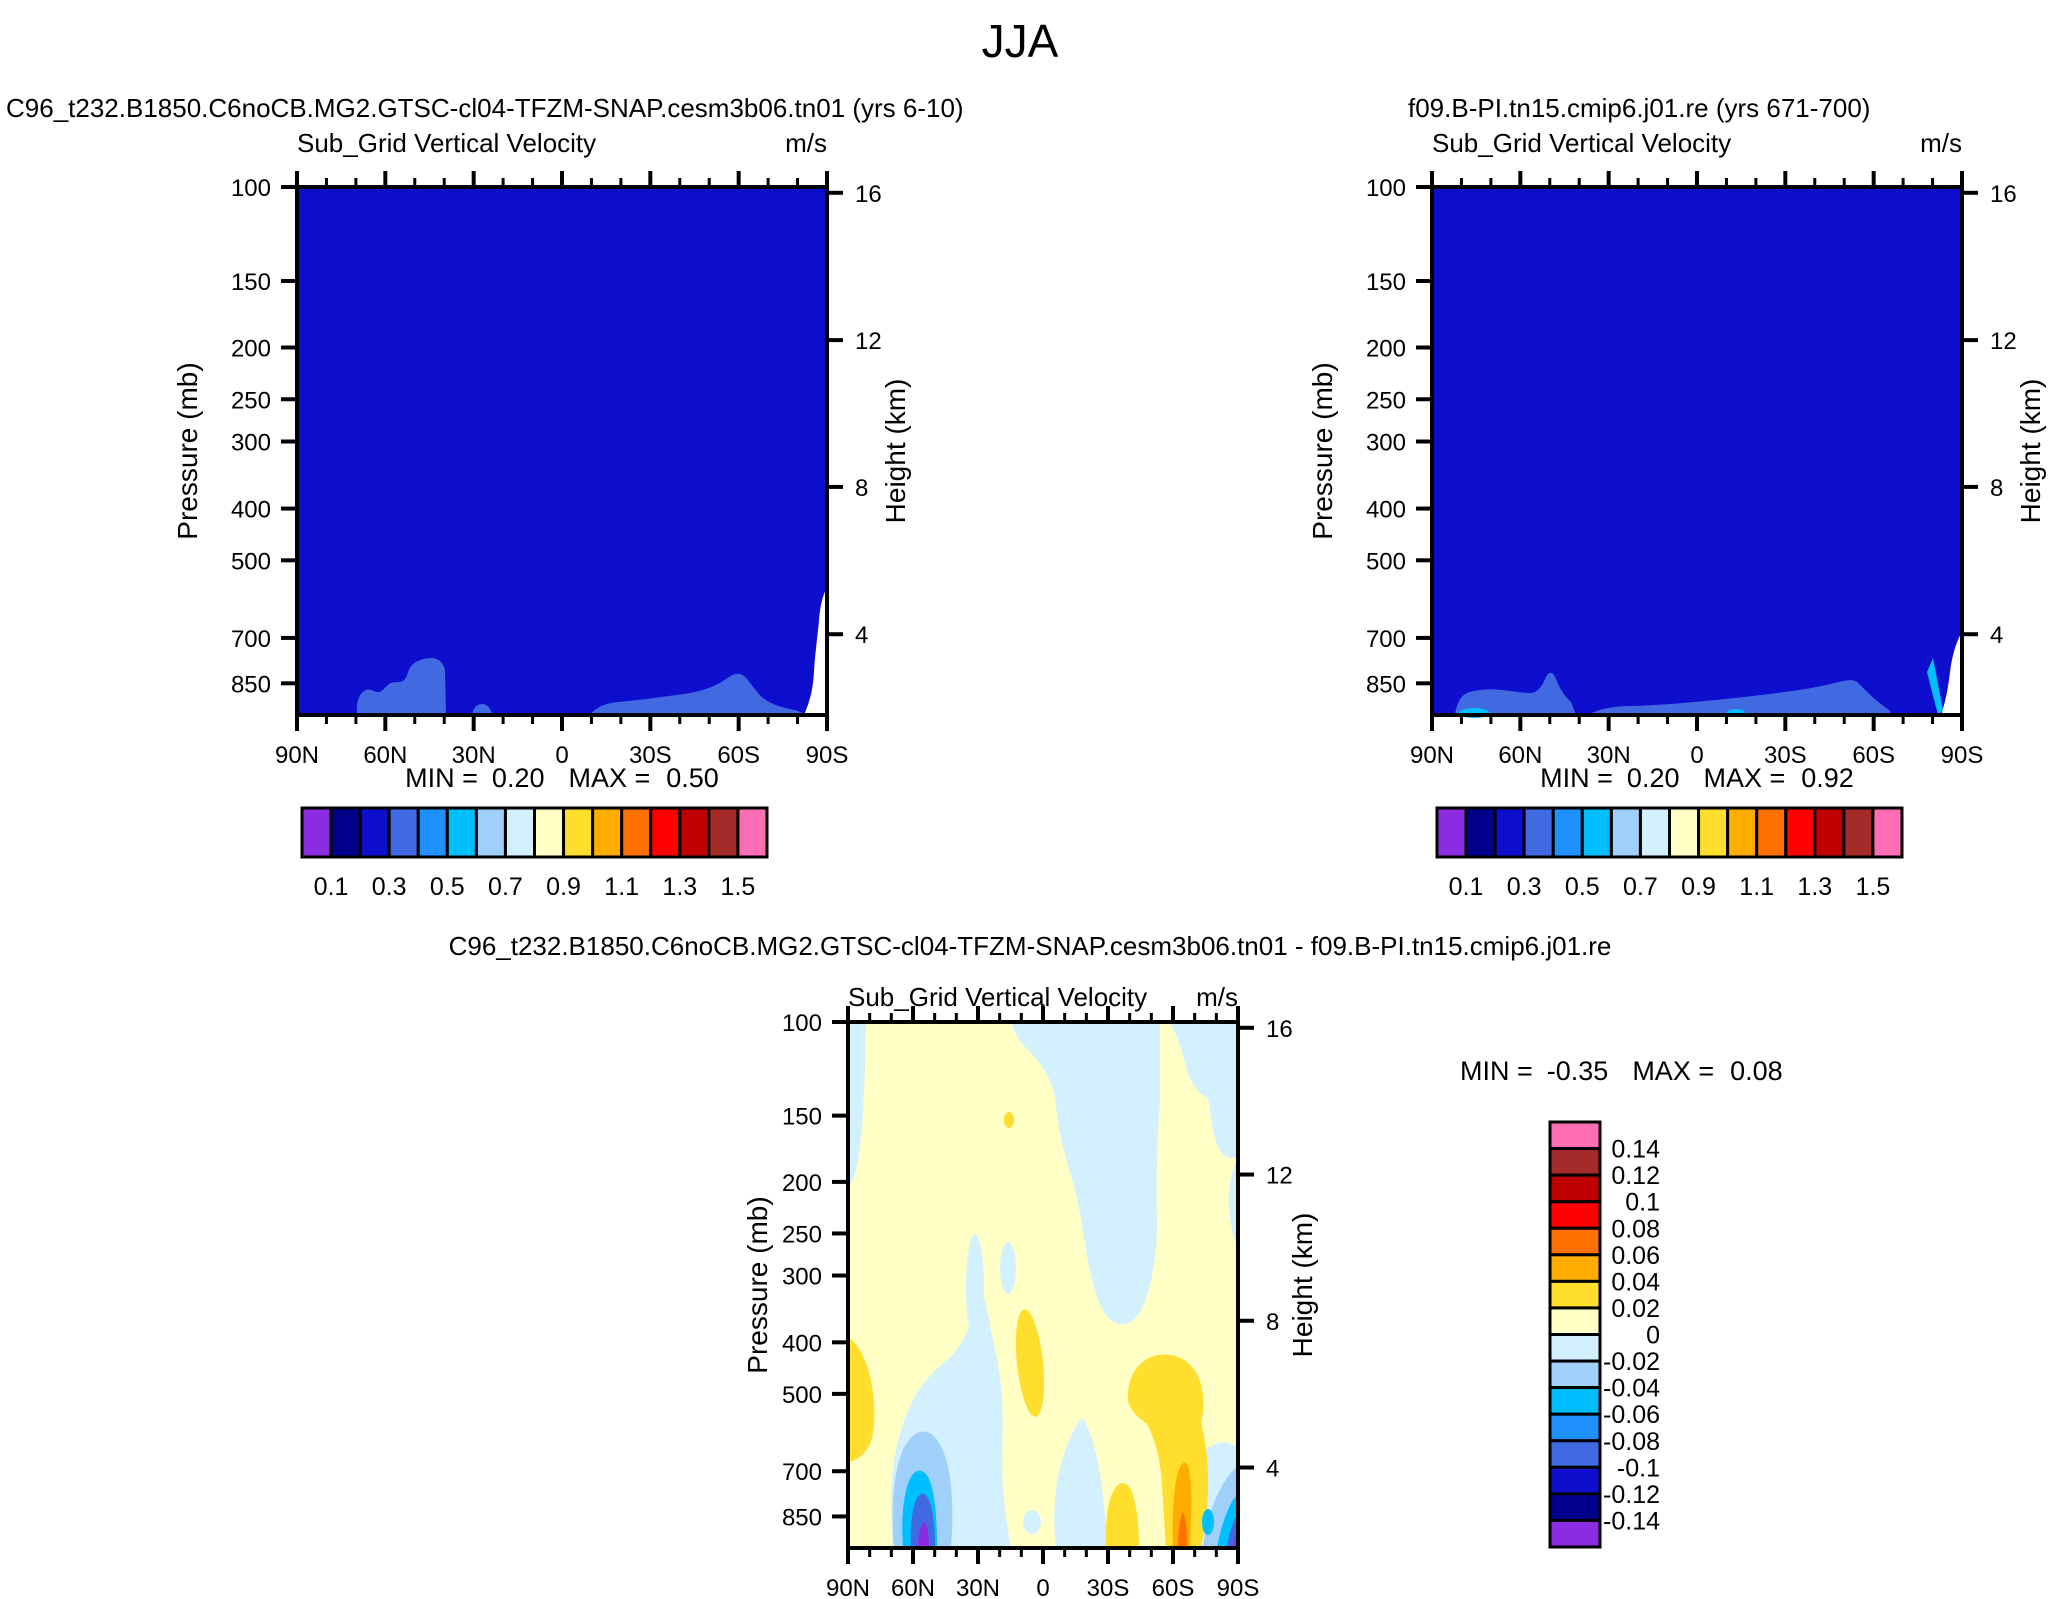 This screenshot has width=2058, height=1599. What do you see at coordinates (562, 778) in the screenshot?
I see `minmax-line: MIN = 0.20 MAX = 0.50` at bounding box center [562, 778].